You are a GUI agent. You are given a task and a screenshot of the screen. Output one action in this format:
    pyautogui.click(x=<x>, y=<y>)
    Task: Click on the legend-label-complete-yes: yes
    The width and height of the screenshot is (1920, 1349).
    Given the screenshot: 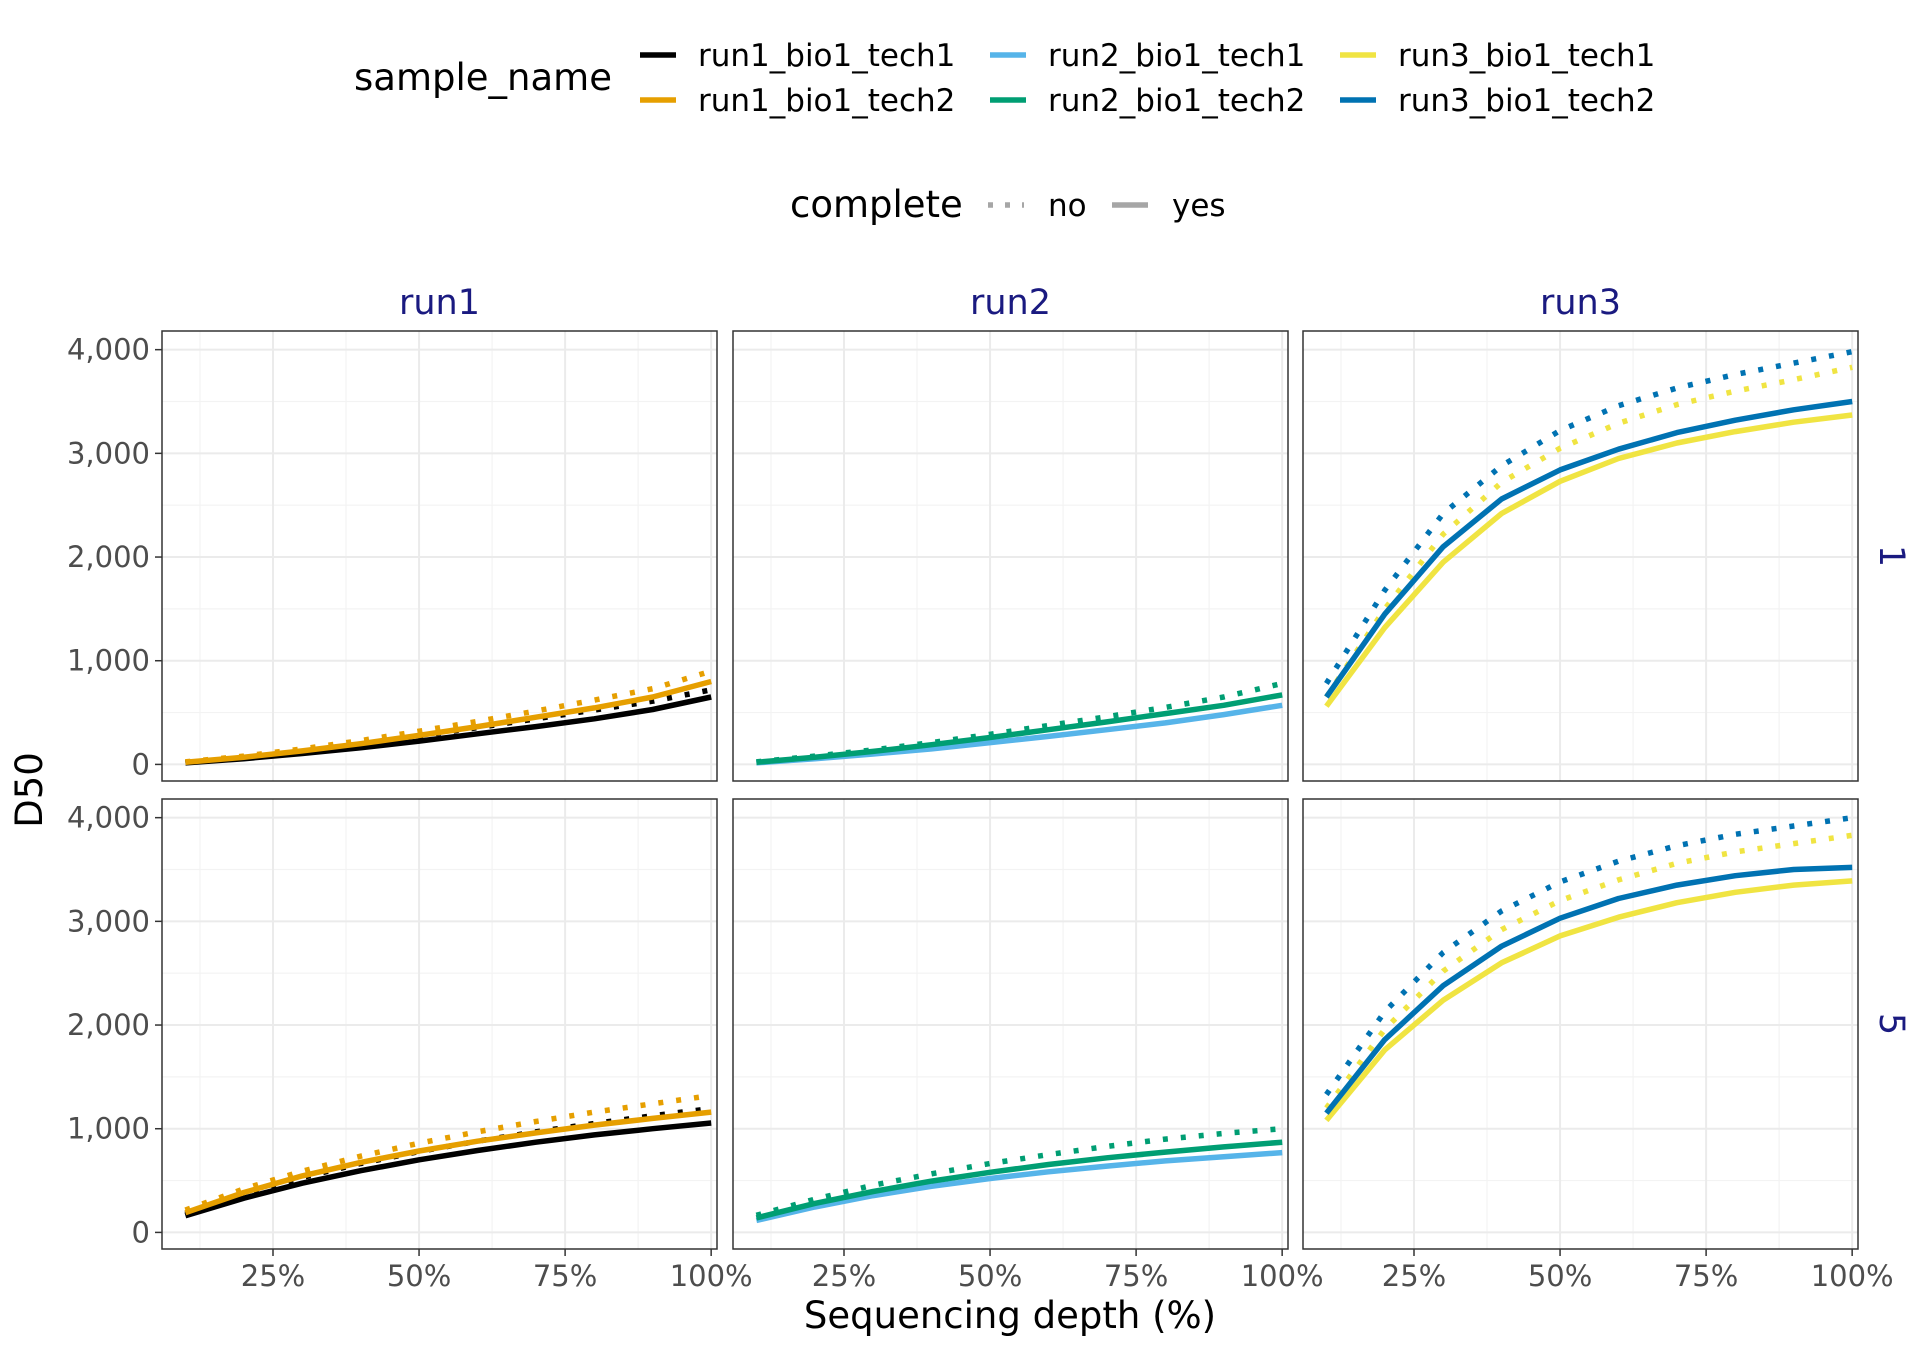 What is the action you would take?
    pyautogui.click(x=1199, y=206)
    